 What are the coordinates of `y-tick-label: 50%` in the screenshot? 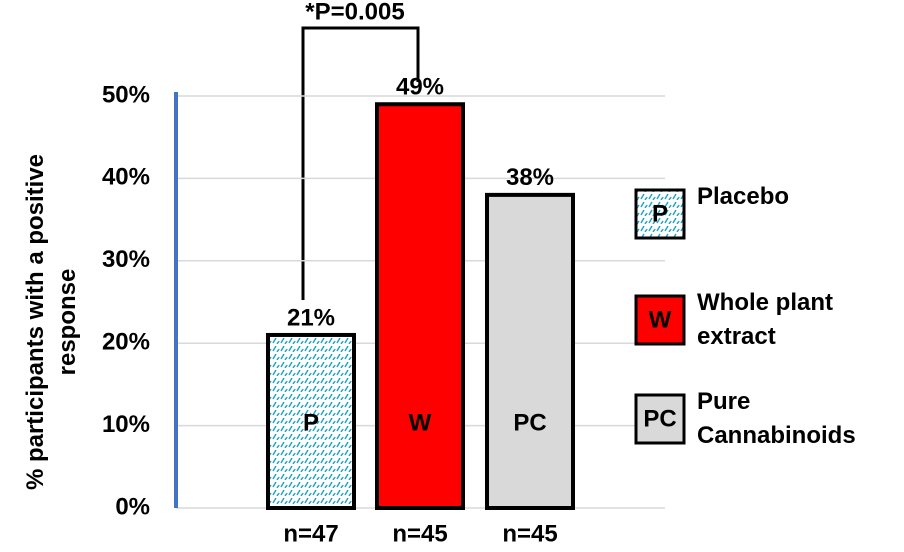 It's located at (126, 94).